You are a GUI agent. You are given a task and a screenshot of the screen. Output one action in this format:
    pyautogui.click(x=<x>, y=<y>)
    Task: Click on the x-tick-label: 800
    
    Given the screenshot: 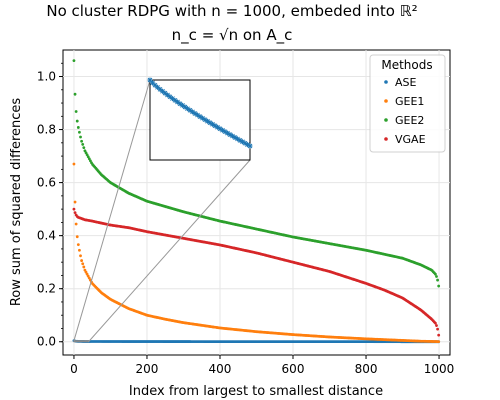 What is the action you would take?
    pyautogui.click(x=366, y=369)
    